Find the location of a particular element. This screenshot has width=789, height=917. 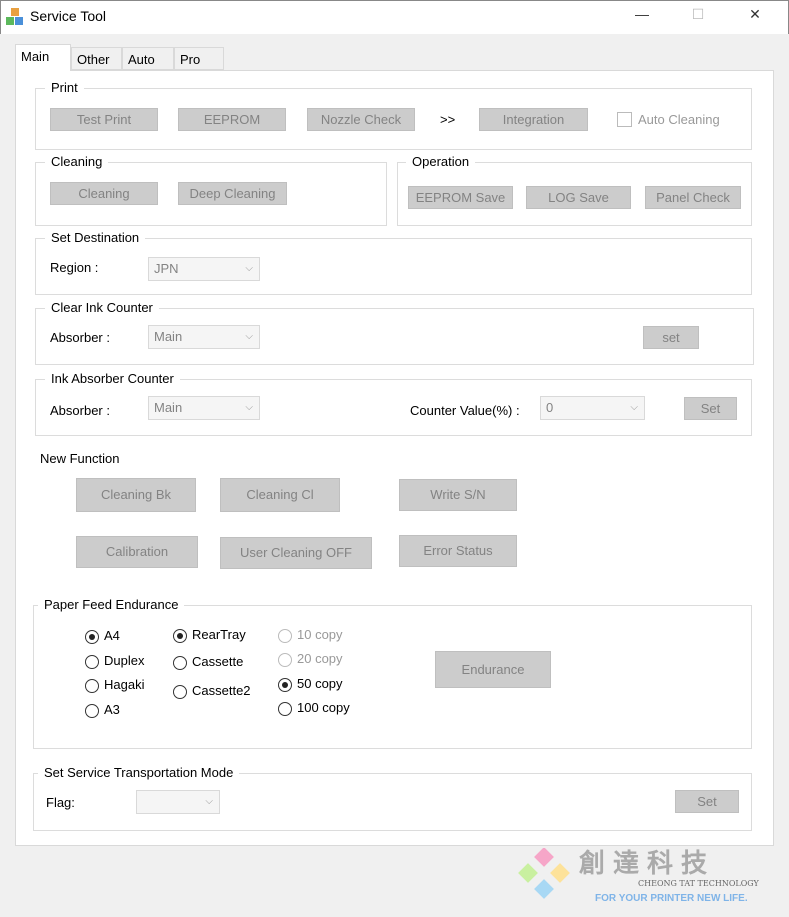

auto-cleaning-checkbox is located at coordinates (624, 119).